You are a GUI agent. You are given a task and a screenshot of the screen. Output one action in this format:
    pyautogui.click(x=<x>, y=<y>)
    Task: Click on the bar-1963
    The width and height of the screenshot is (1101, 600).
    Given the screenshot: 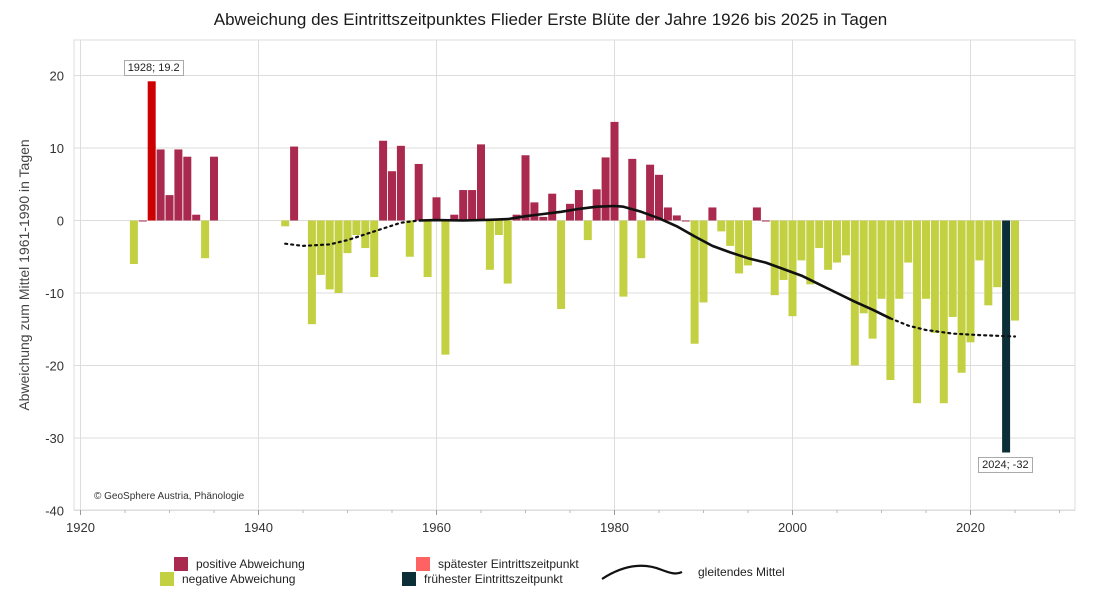 What is the action you would take?
    pyautogui.click(x=463, y=205)
    